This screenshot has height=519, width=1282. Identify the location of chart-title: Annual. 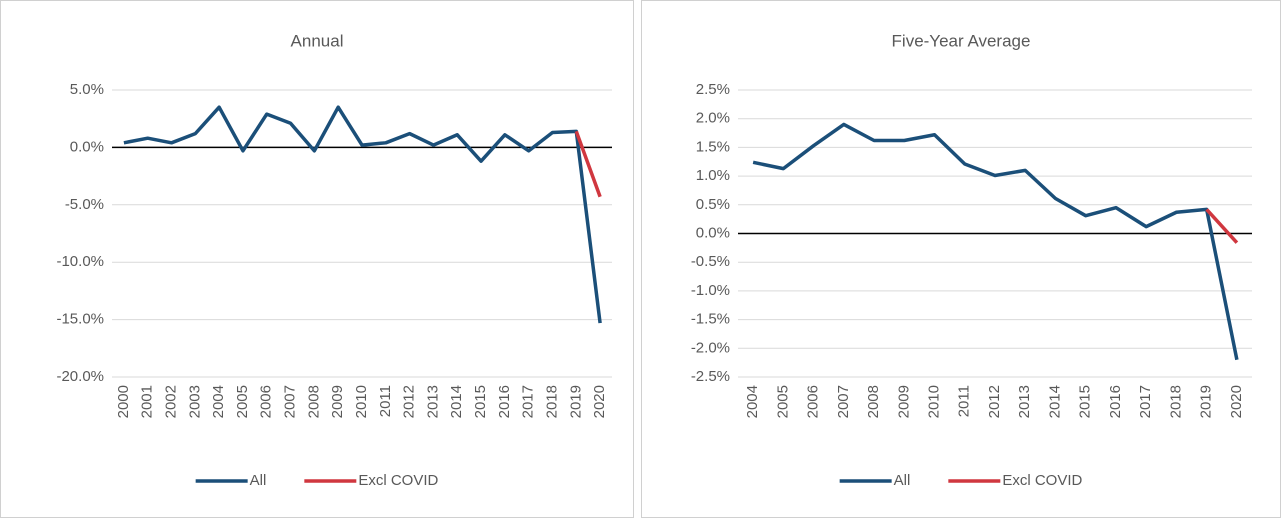
(317, 40).